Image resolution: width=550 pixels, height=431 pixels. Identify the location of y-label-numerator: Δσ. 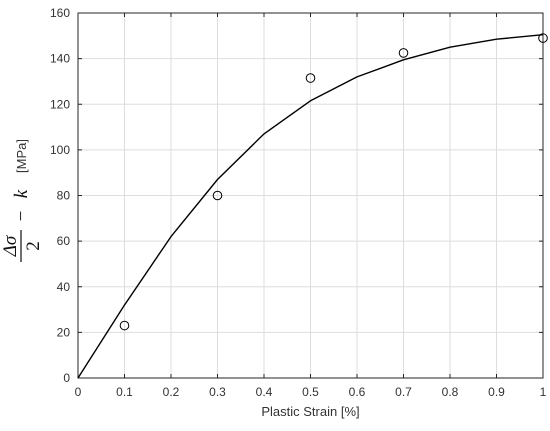
(10, 246).